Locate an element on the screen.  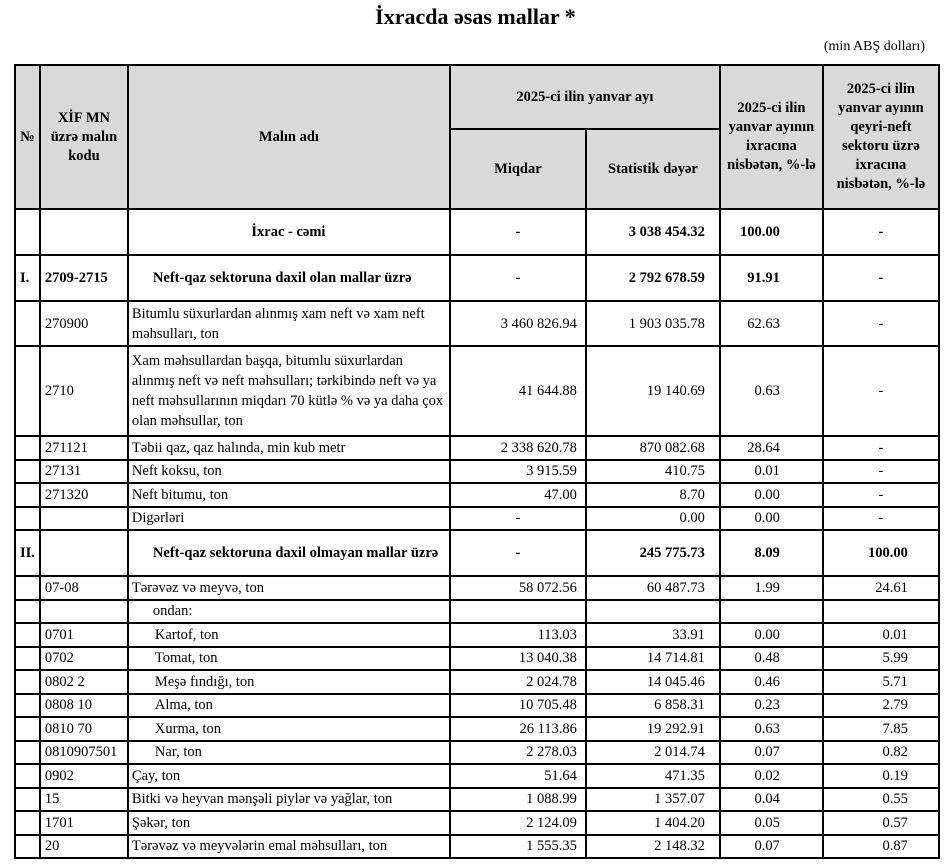
row-value: 471.35 is located at coordinates (652, 776).